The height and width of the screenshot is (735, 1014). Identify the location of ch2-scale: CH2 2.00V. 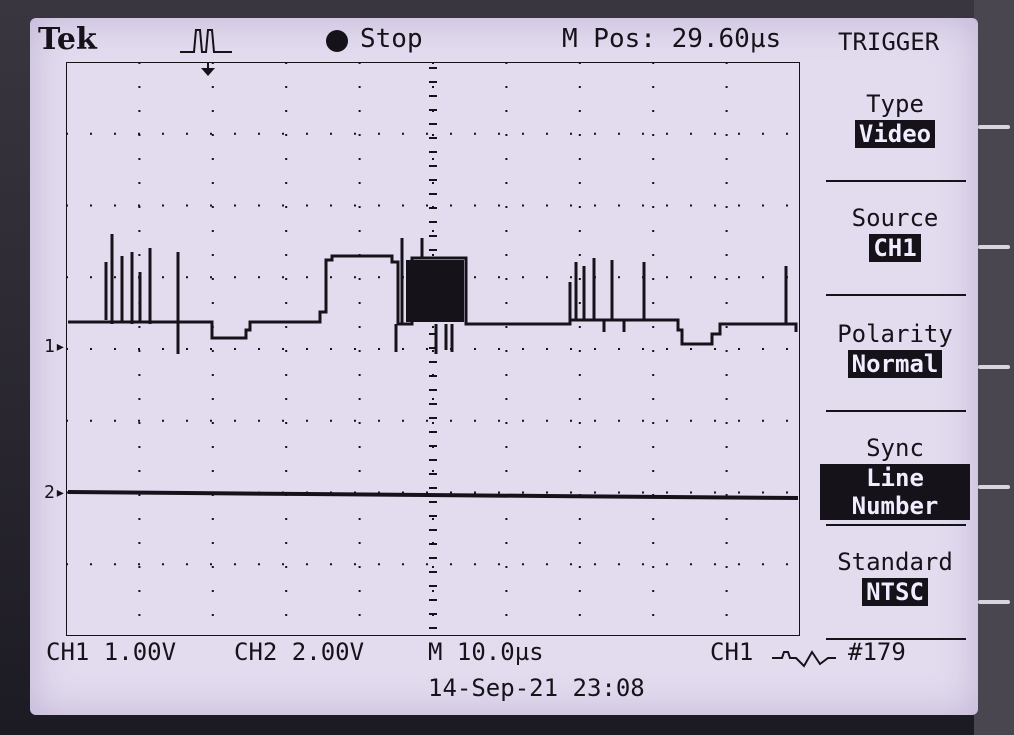
(299, 652).